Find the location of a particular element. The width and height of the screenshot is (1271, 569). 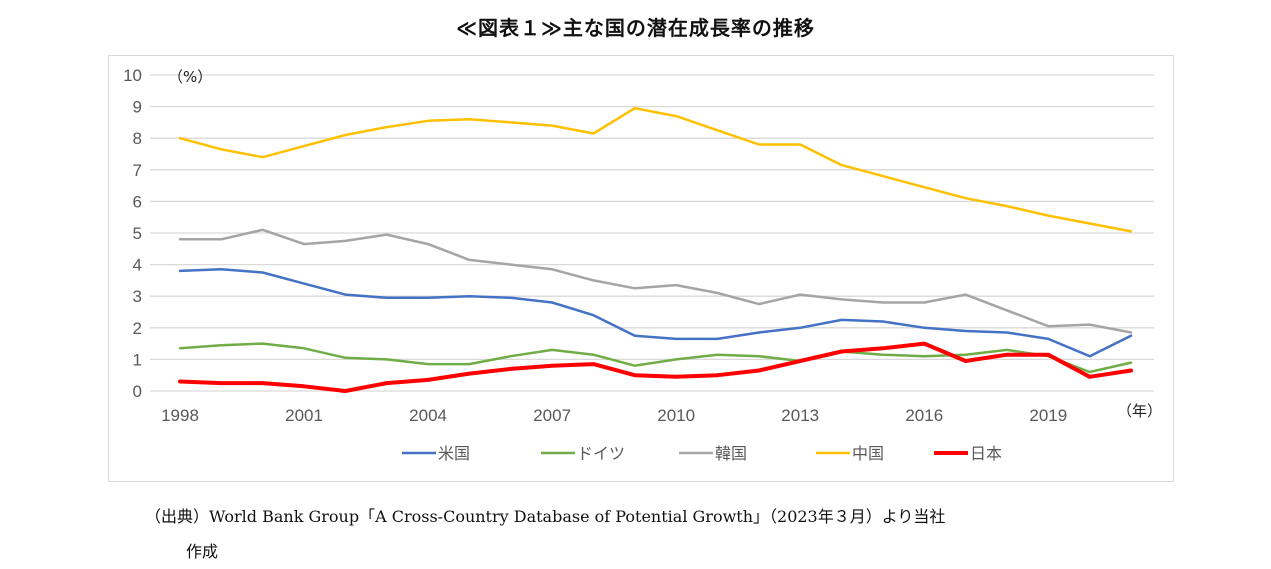

source-note-continued: 作成 is located at coordinates (202, 551).